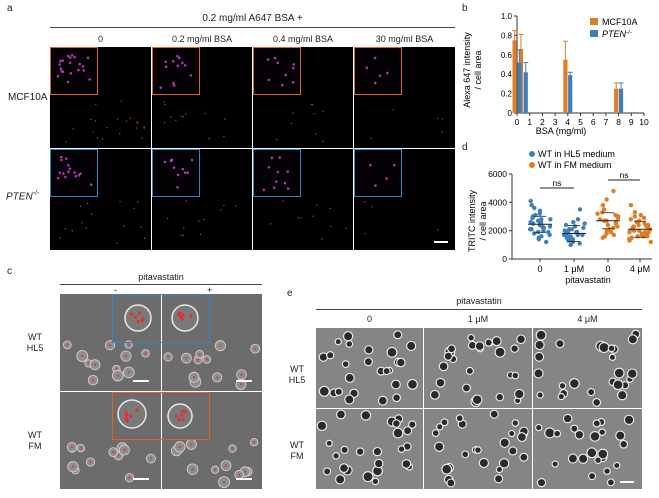 The height and width of the screenshot is (498, 659). I want to click on panel-a-col-0: 0, so click(100, 39).